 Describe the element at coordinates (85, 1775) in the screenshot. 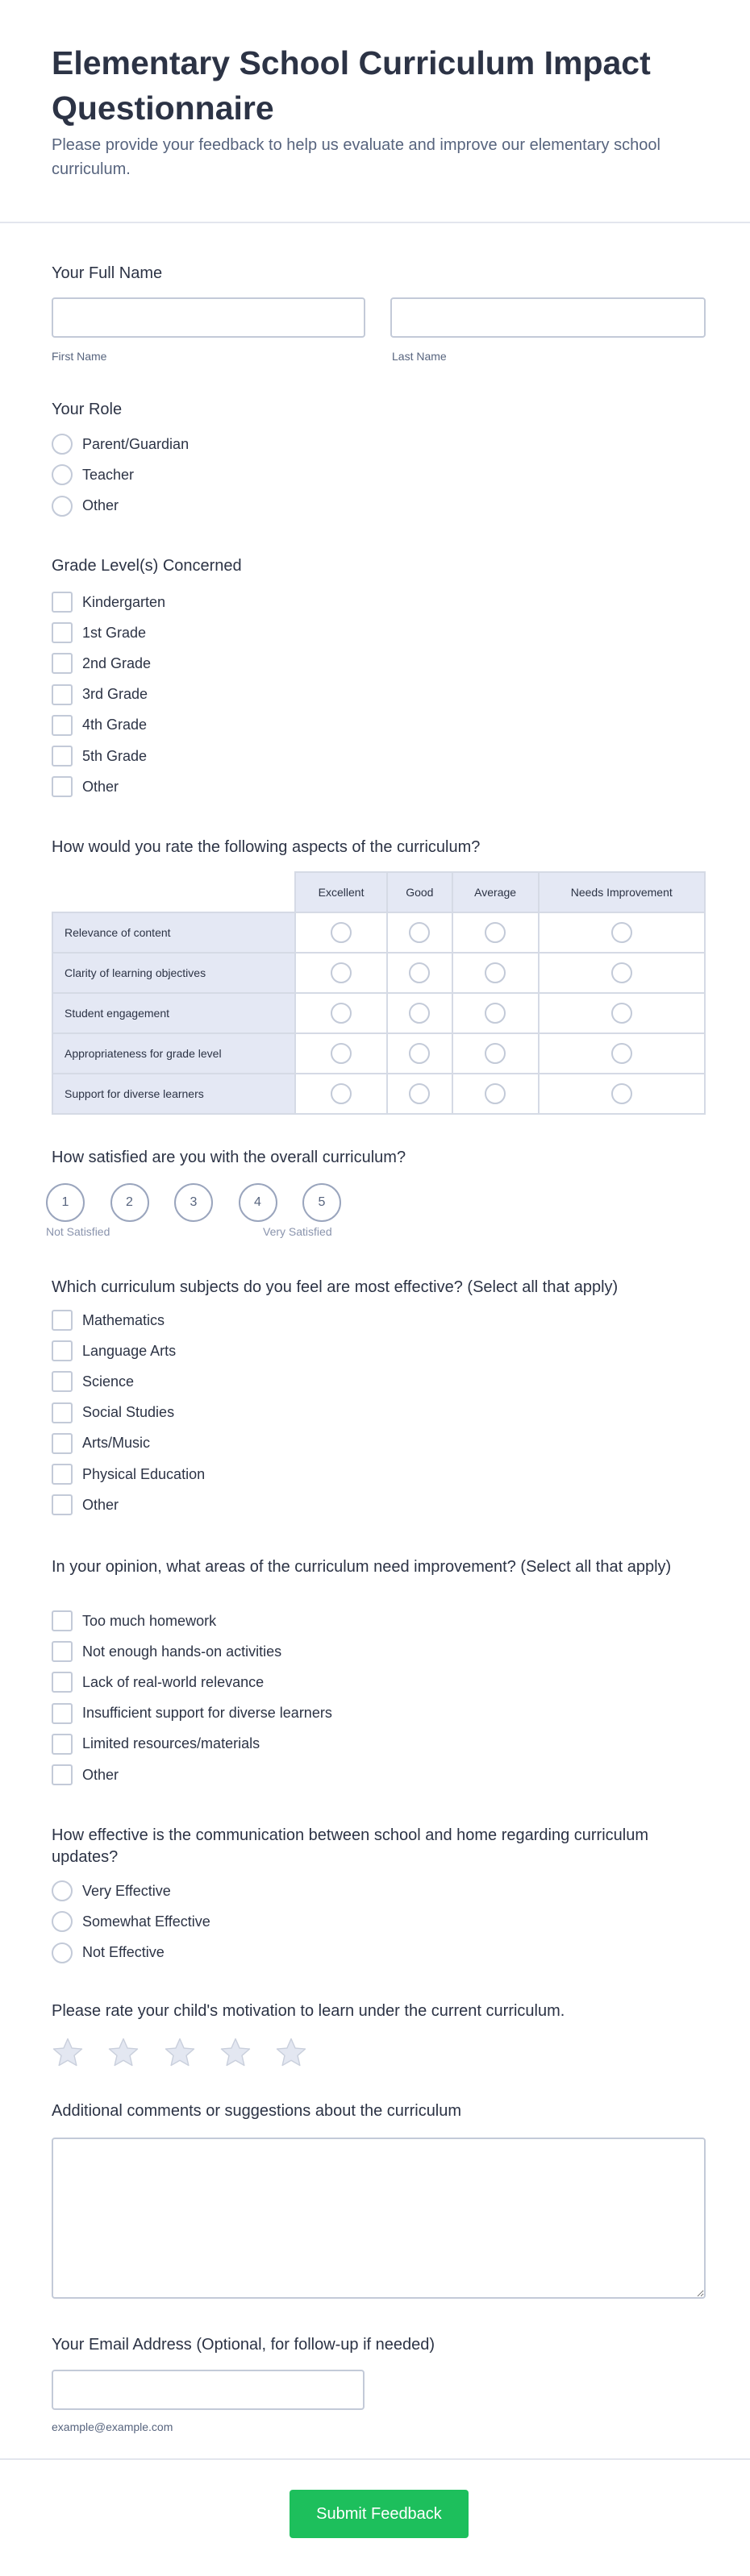

I see `improvement-option: Other` at that location.